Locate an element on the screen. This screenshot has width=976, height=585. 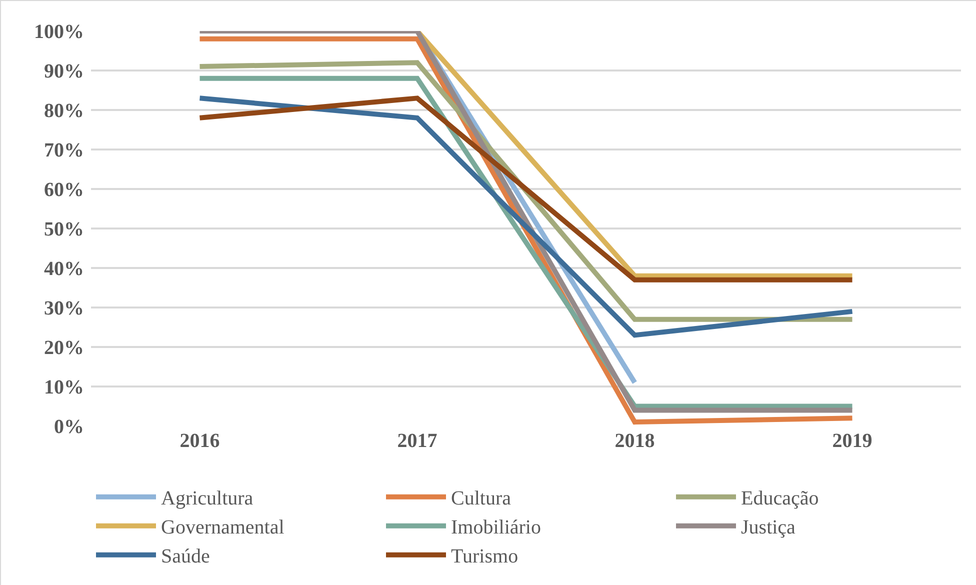
legend-label: Governamental is located at coordinates (223, 527).